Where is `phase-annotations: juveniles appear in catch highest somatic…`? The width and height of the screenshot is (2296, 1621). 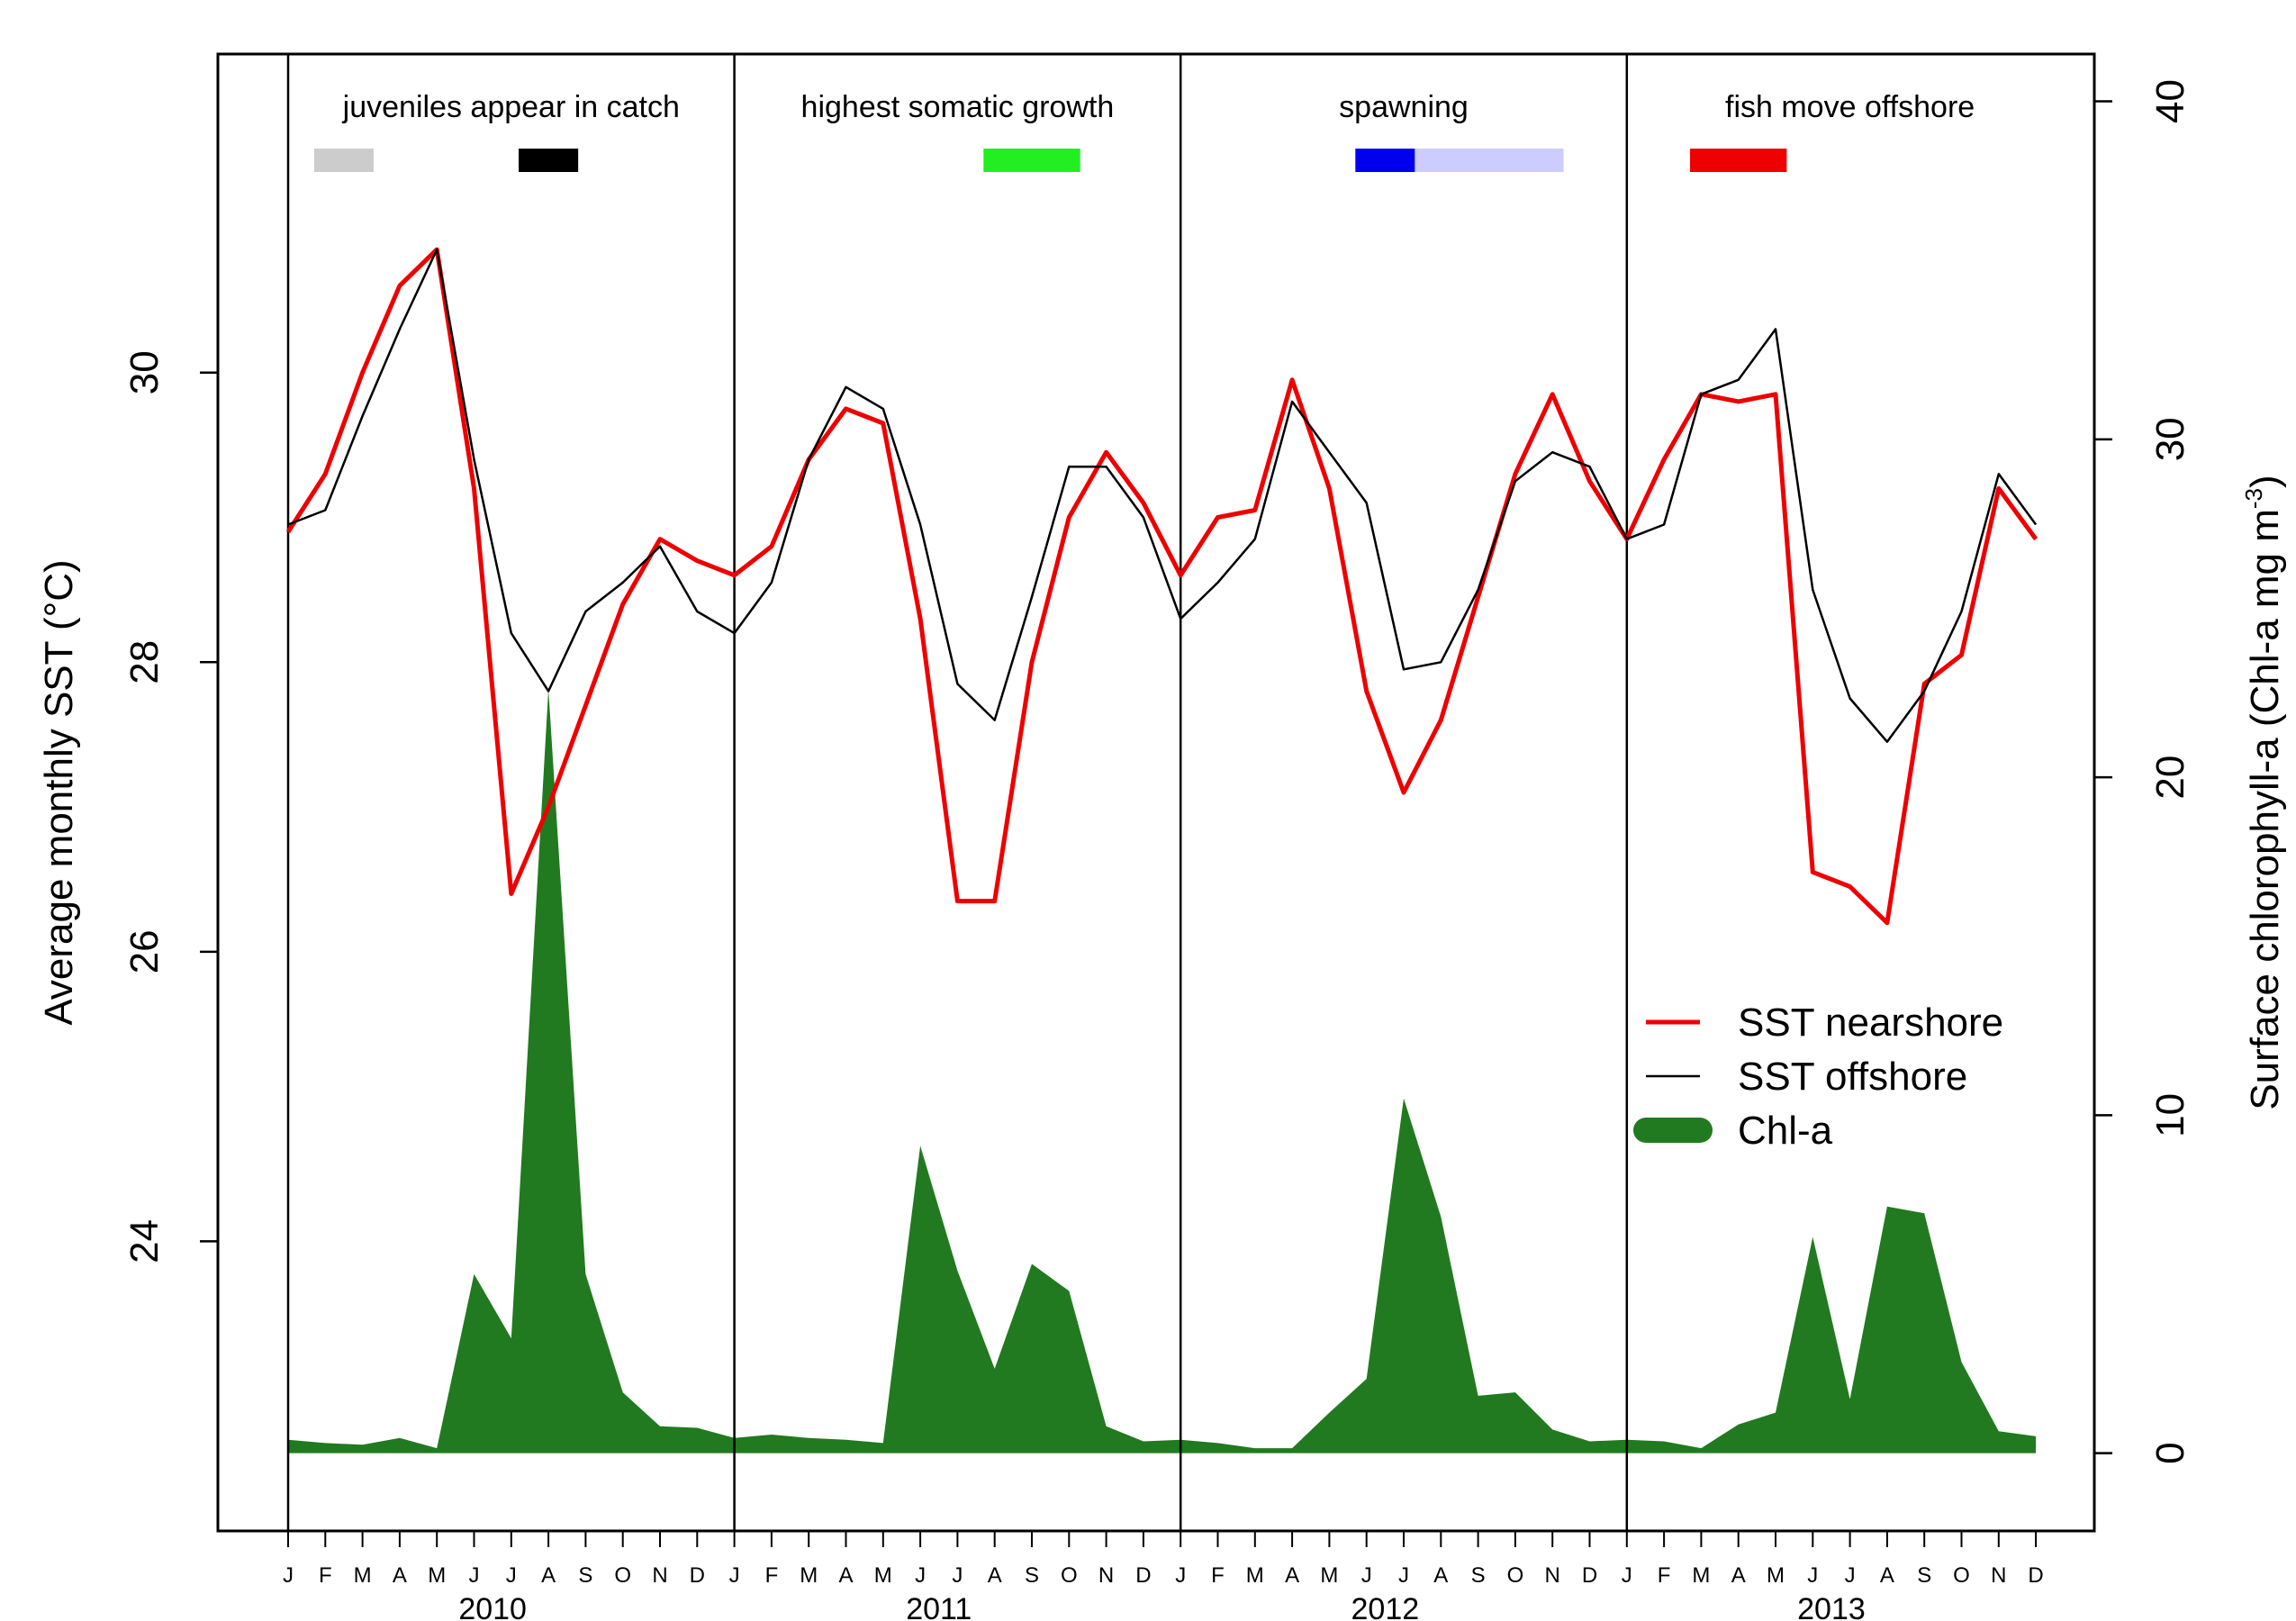
phase-annotations: juveniles appear in catch highest somatic… is located at coordinates (1144, 131).